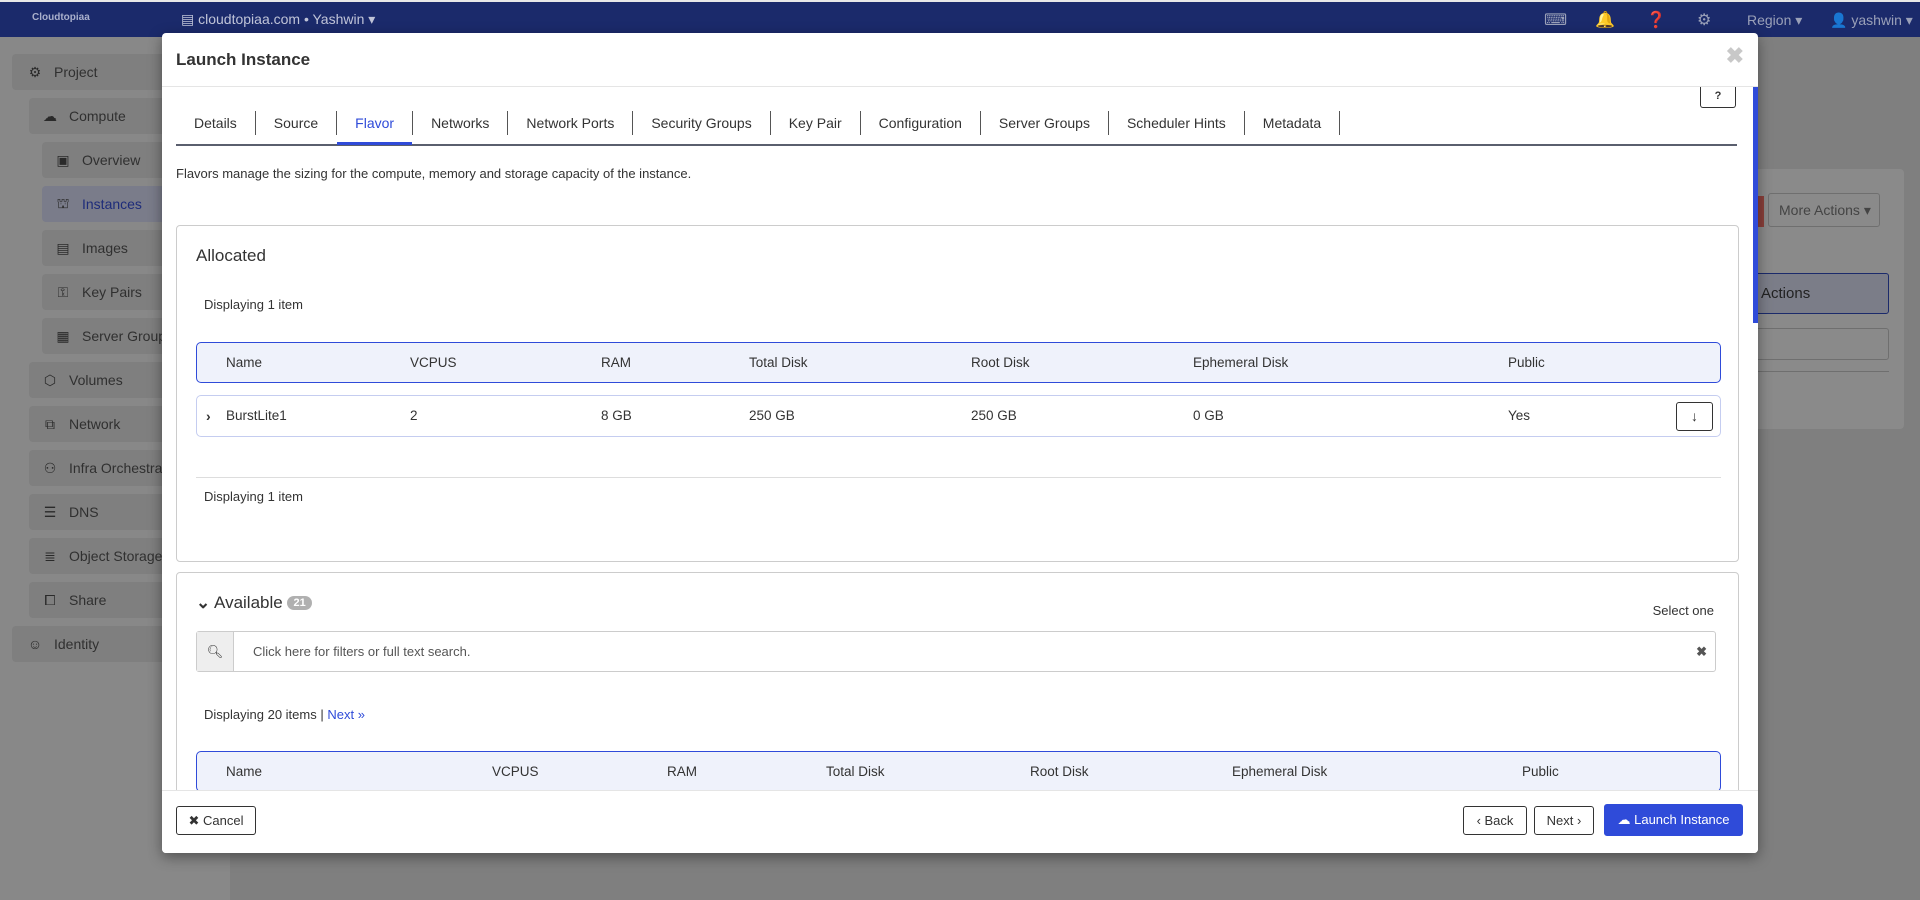 The width and height of the screenshot is (1920, 900). I want to click on cell-ram: 8 GB, so click(616, 415).